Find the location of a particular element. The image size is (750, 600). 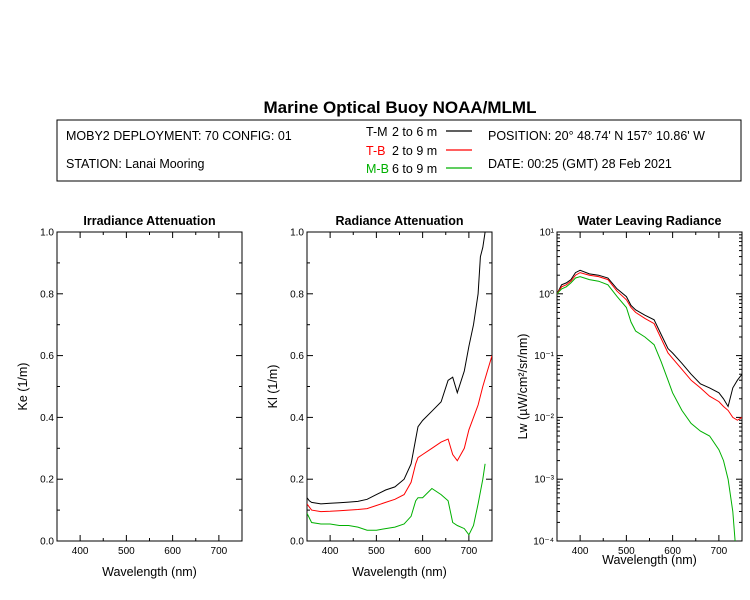

legend: T-M 2 to 6 m T-B 2 to 9 m M-B 6 to 9 m is located at coordinates (419, 150).